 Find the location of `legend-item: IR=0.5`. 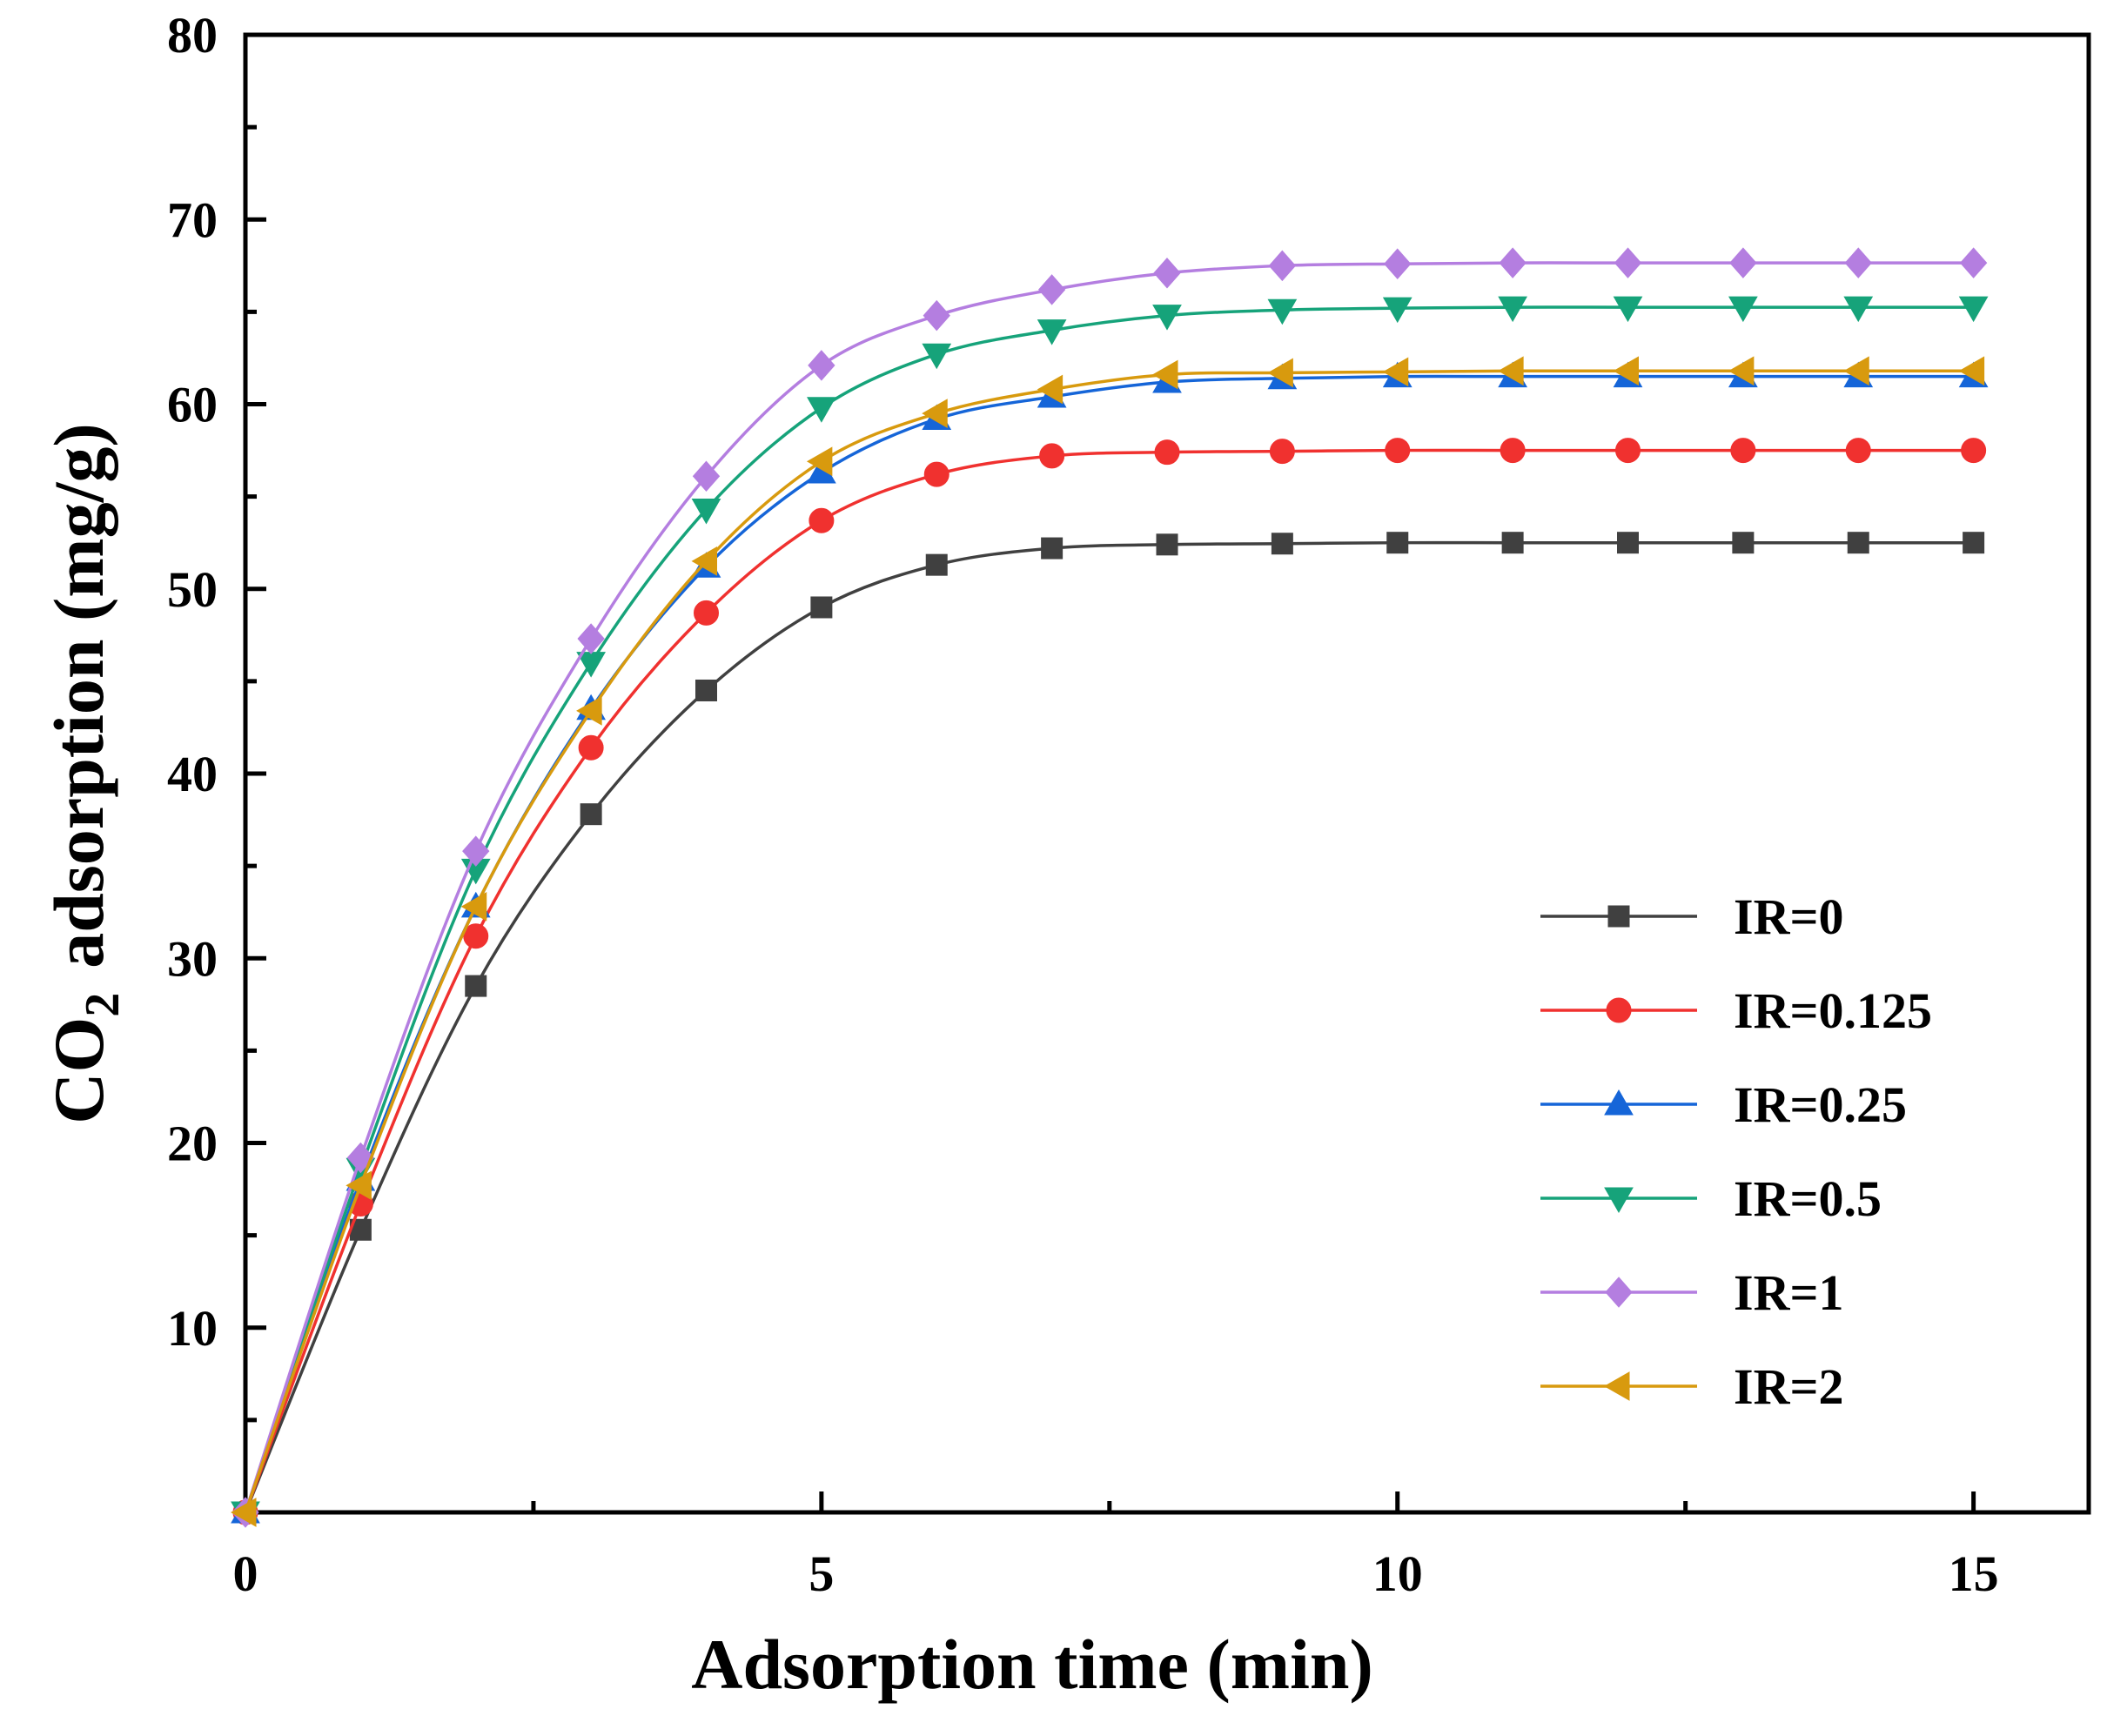

legend-item: IR=0.5 is located at coordinates (1711, 1198).